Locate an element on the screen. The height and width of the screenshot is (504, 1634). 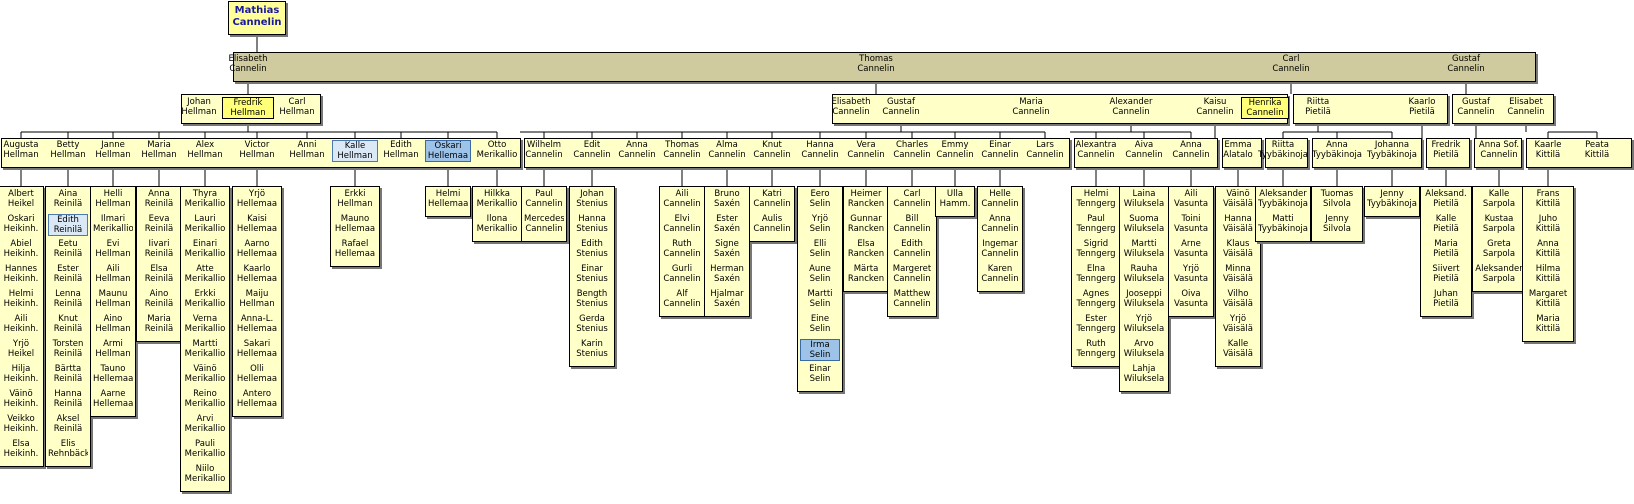
gen1-person: Carl Cannelin is located at coordinates (1291, 64).